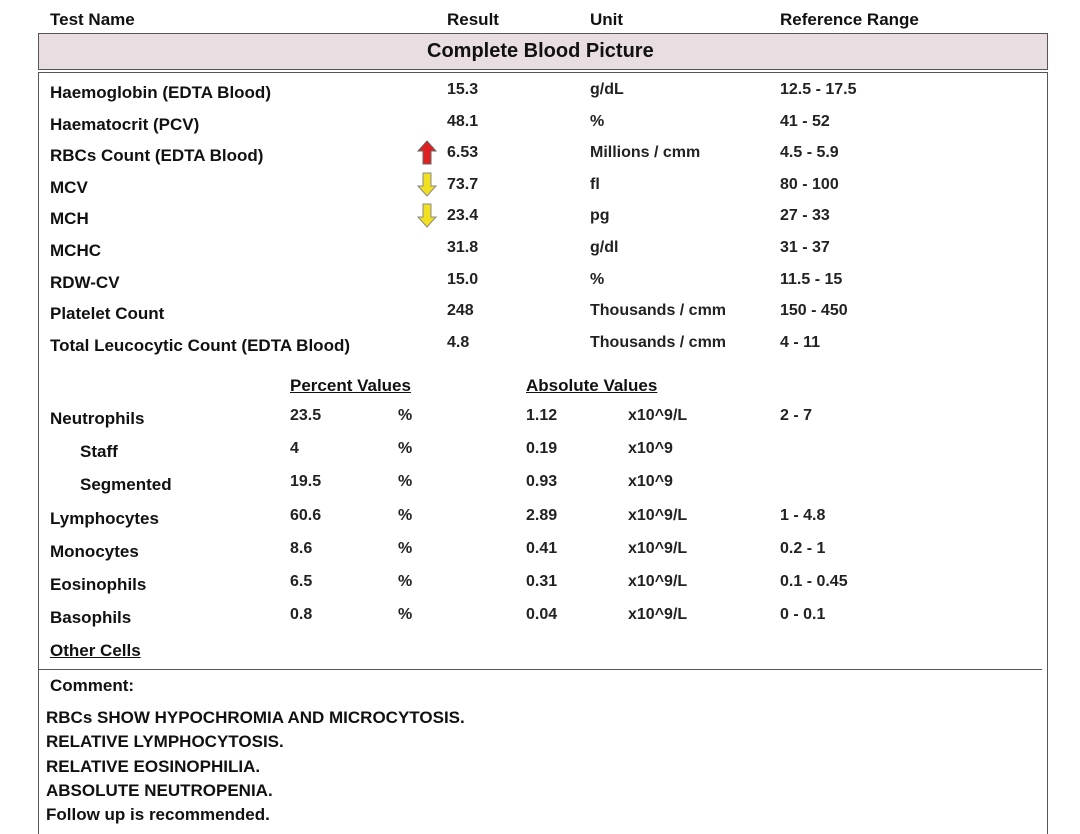 This screenshot has height=834, width=1080. I want to click on column-header: Reference Range, so click(849, 19).